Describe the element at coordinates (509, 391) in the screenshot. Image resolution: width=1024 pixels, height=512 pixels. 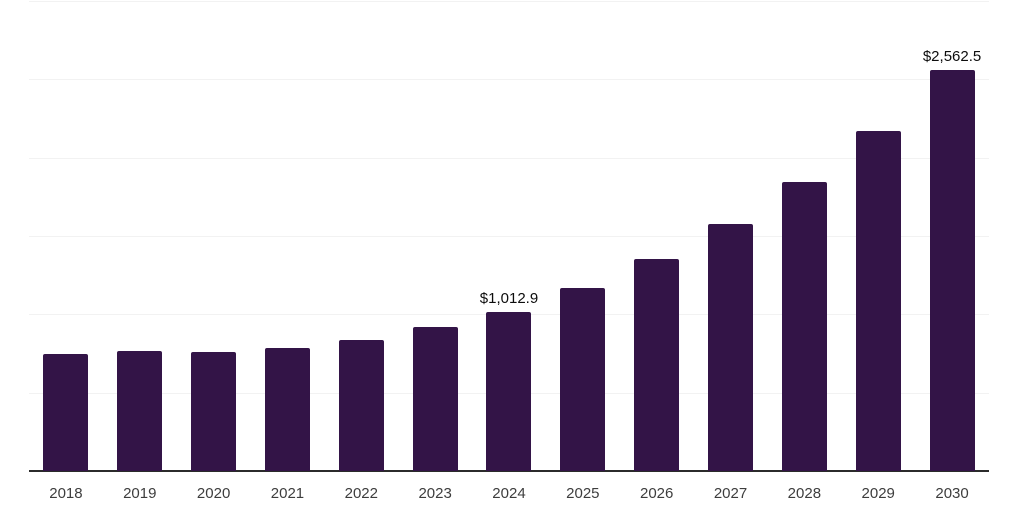
I see `bar-2024` at that location.